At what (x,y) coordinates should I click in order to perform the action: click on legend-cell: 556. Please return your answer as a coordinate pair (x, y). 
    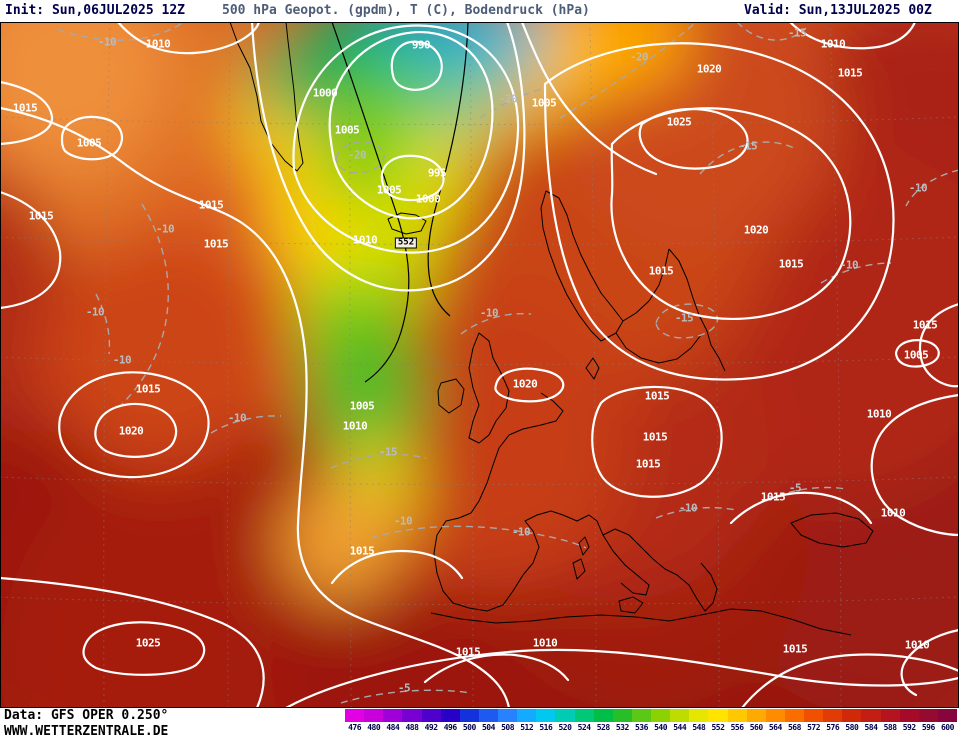
    Looking at the image, I should click on (737, 720).